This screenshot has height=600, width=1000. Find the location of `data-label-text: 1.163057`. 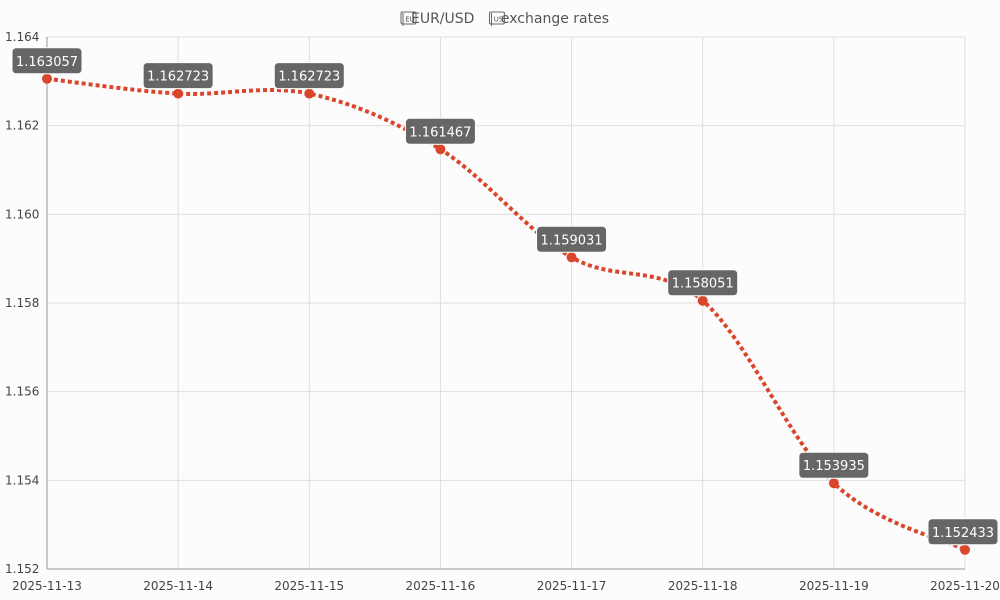

data-label-text: 1.163057 is located at coordinates (47, 62).